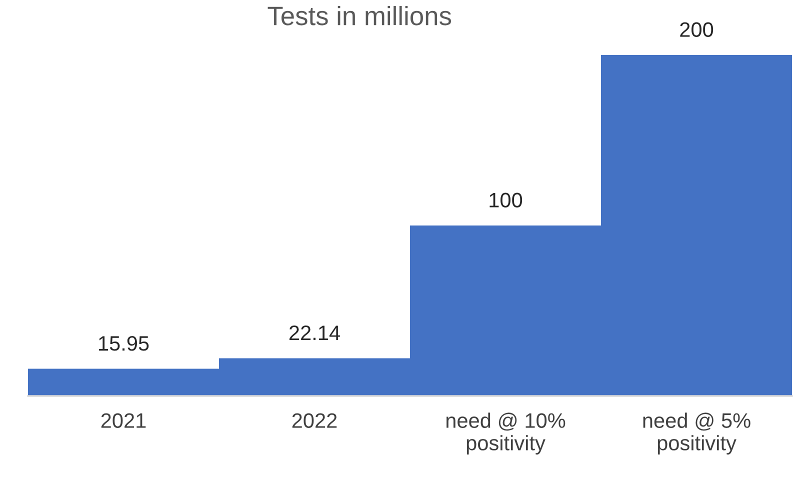  What do you see at coordinates (360, 16) in the screenshot?
I see `chart-title: Tests in millions` at bounding box center [360, 16].